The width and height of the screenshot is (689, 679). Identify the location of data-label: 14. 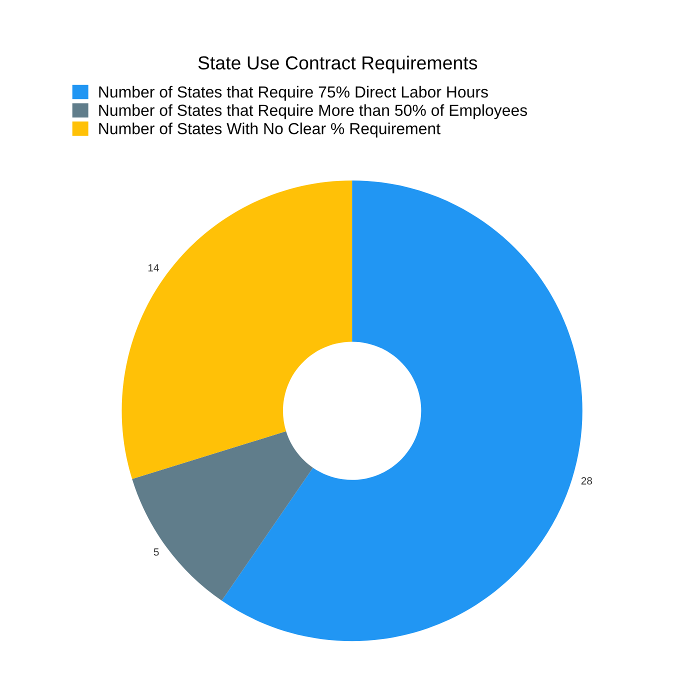
(153, 268).